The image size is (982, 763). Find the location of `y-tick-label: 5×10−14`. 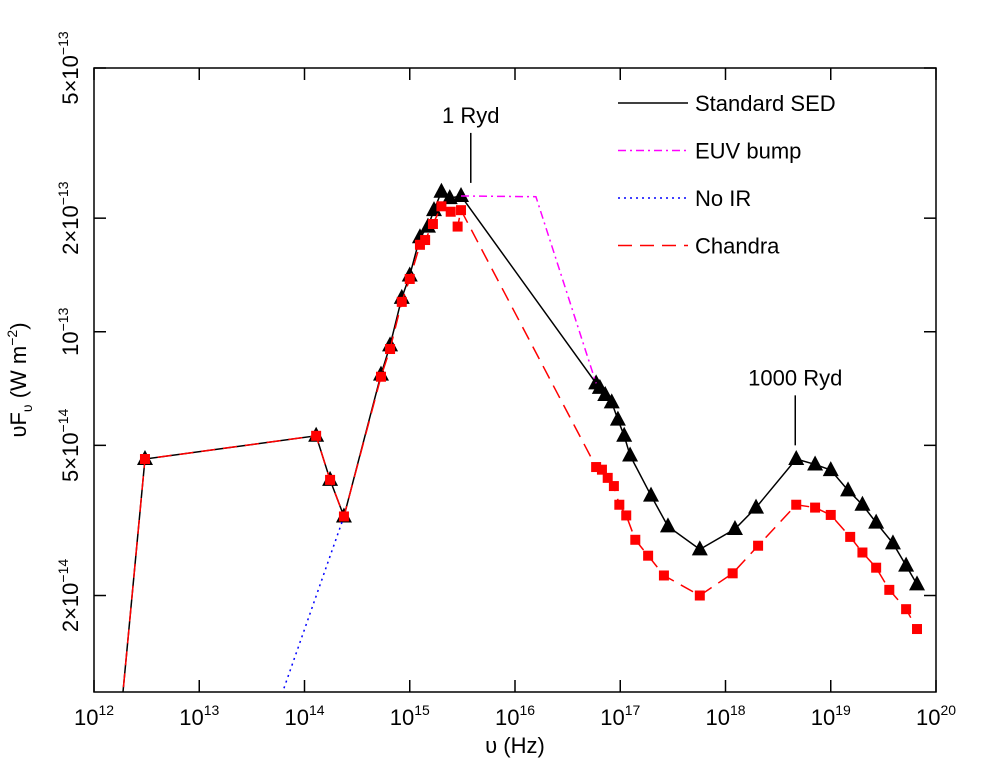

y-tick-label: 5×10−14 is located at coordinates (69, 445).